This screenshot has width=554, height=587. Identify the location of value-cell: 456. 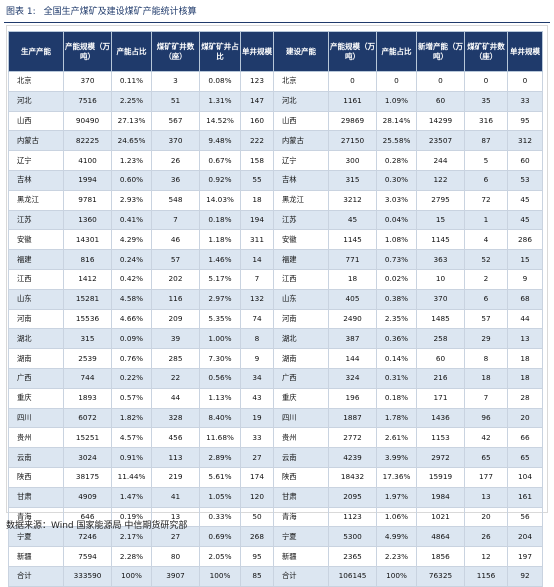
(175, 438).